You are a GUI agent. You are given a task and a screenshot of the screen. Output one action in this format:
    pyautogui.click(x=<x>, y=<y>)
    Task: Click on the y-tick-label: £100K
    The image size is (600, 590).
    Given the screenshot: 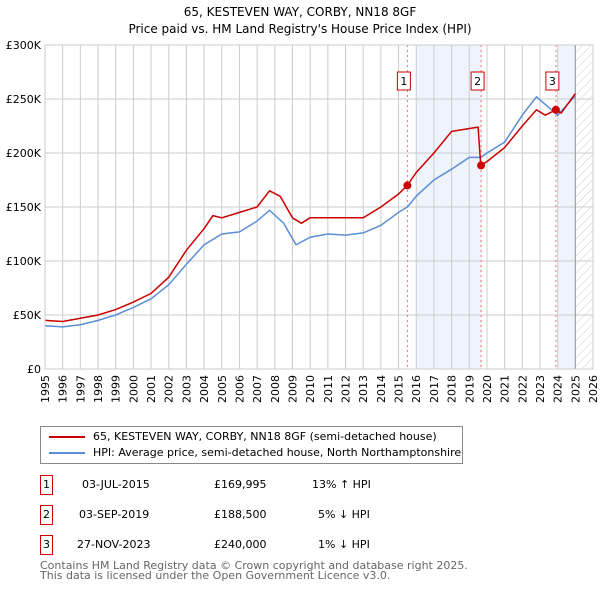 What is the action you would take?
    pyautogui.click(x=24, y=261)
    